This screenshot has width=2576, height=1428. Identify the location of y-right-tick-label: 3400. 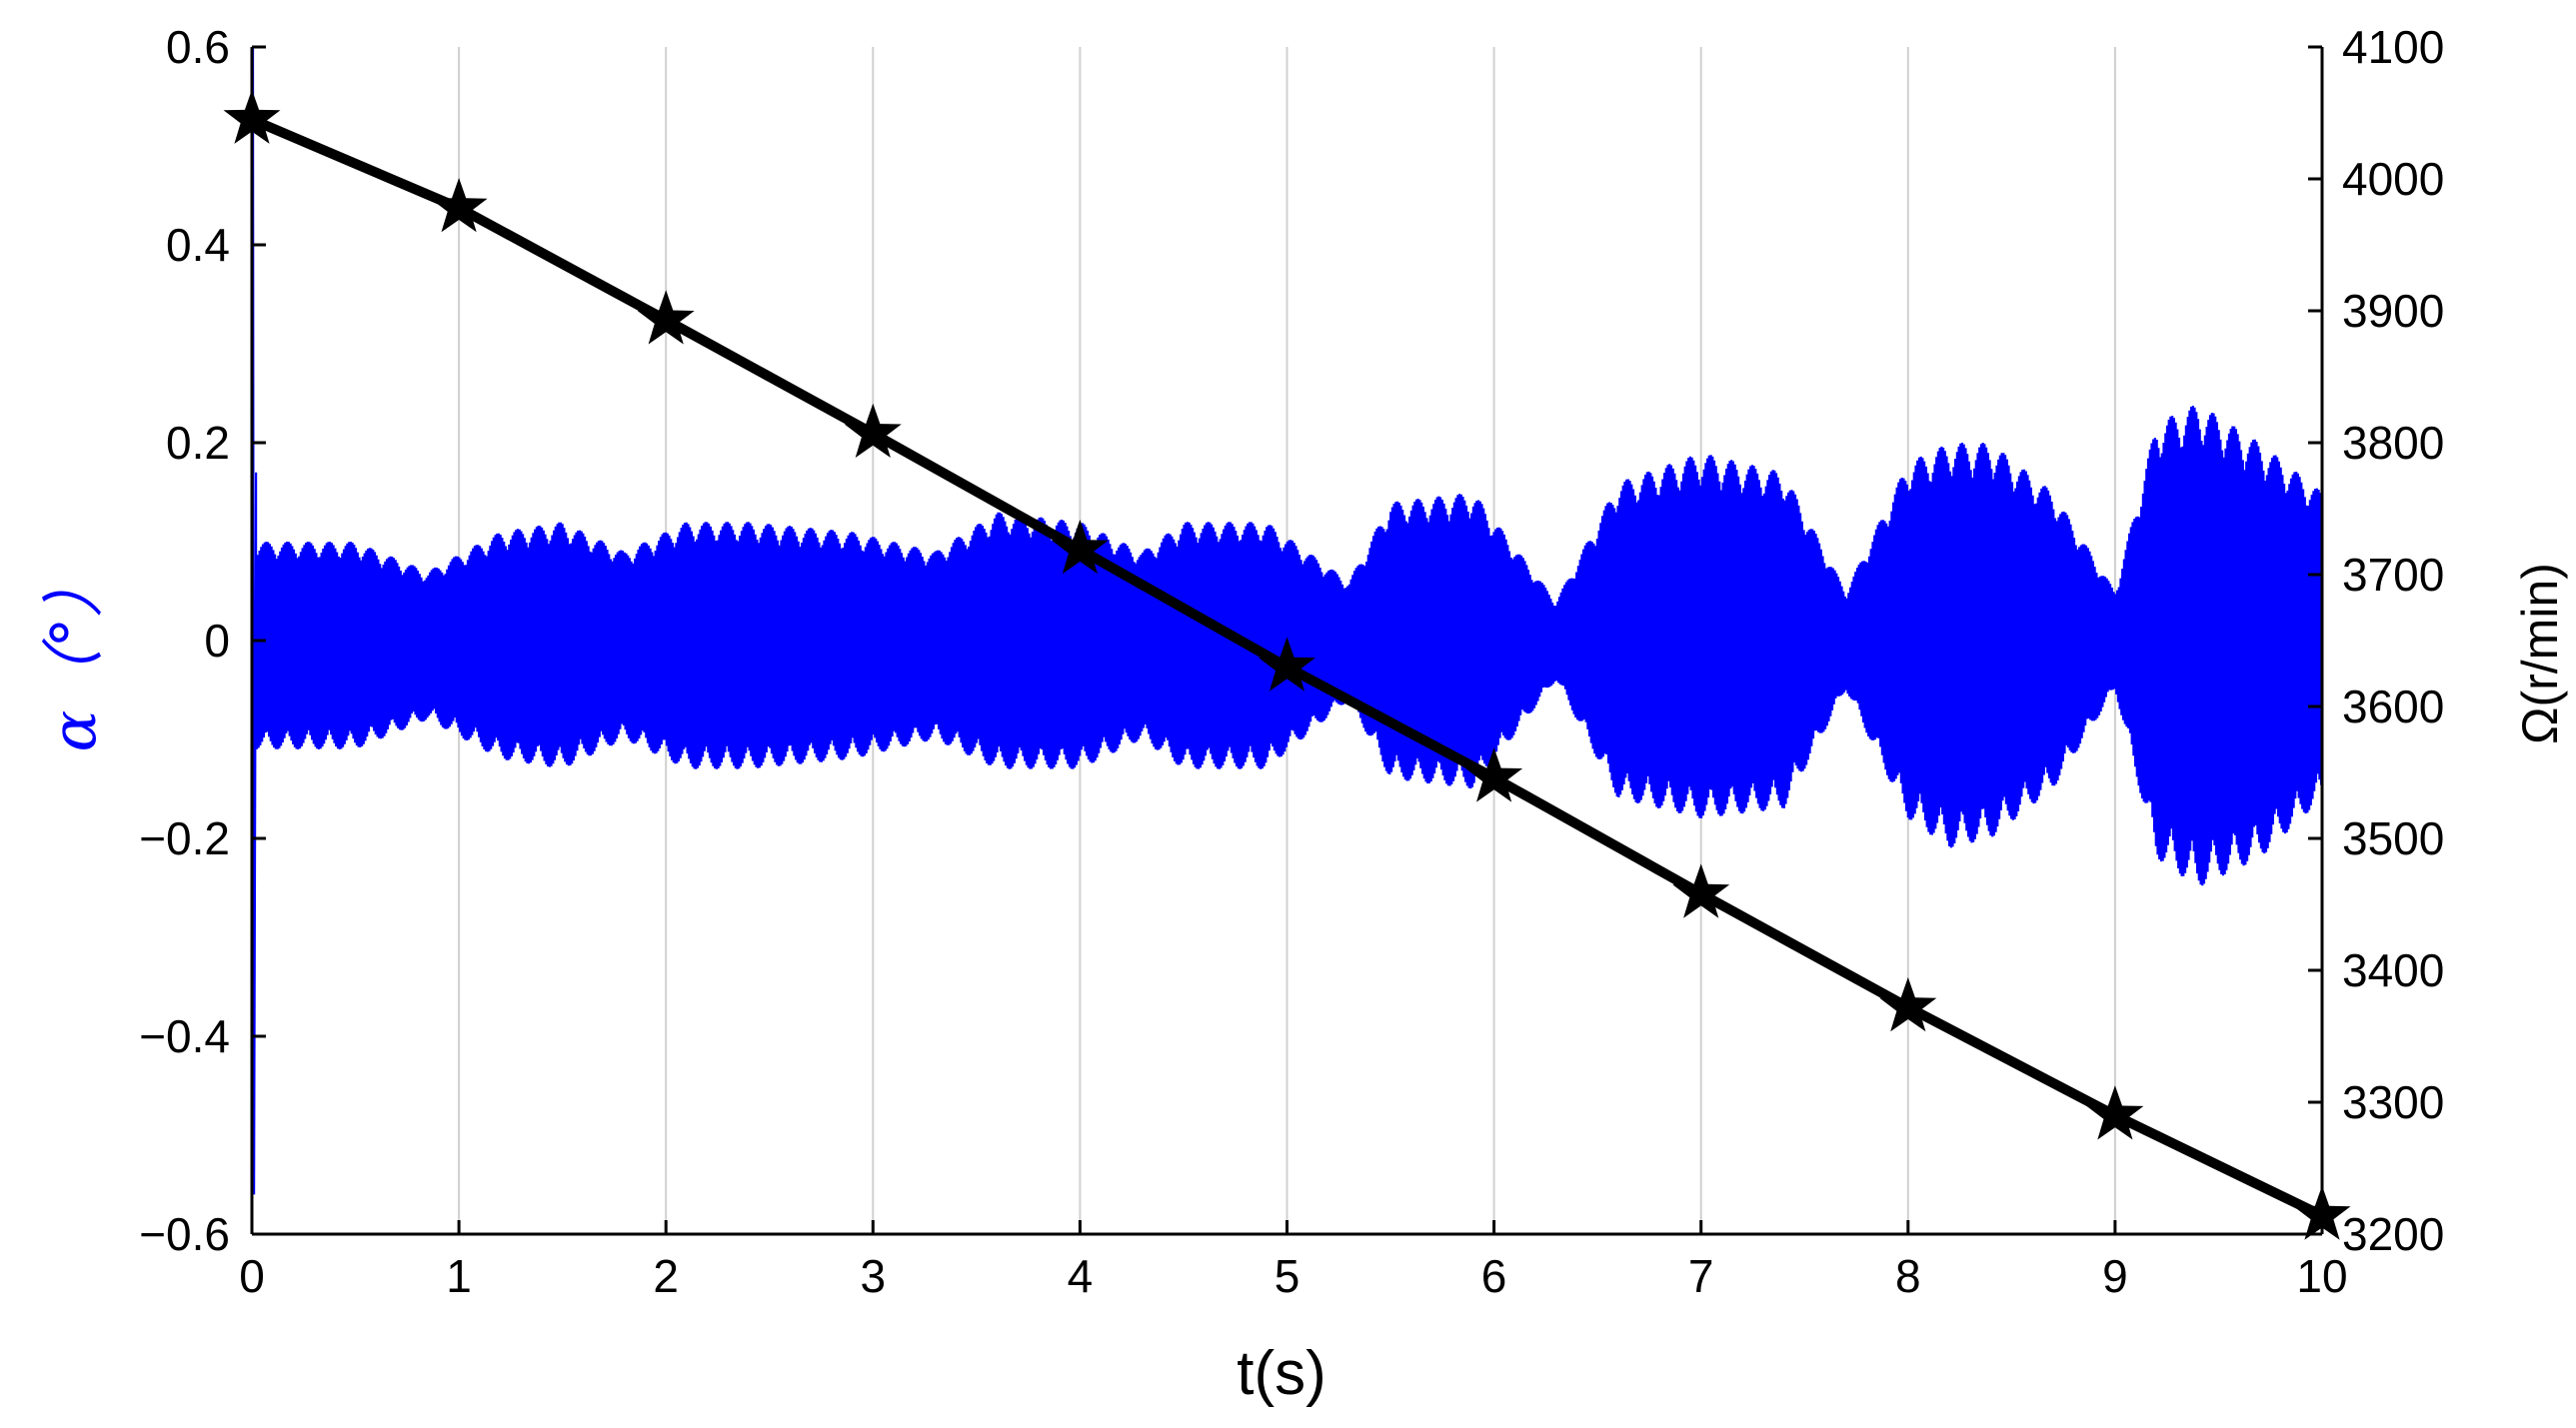
(2393, 970).